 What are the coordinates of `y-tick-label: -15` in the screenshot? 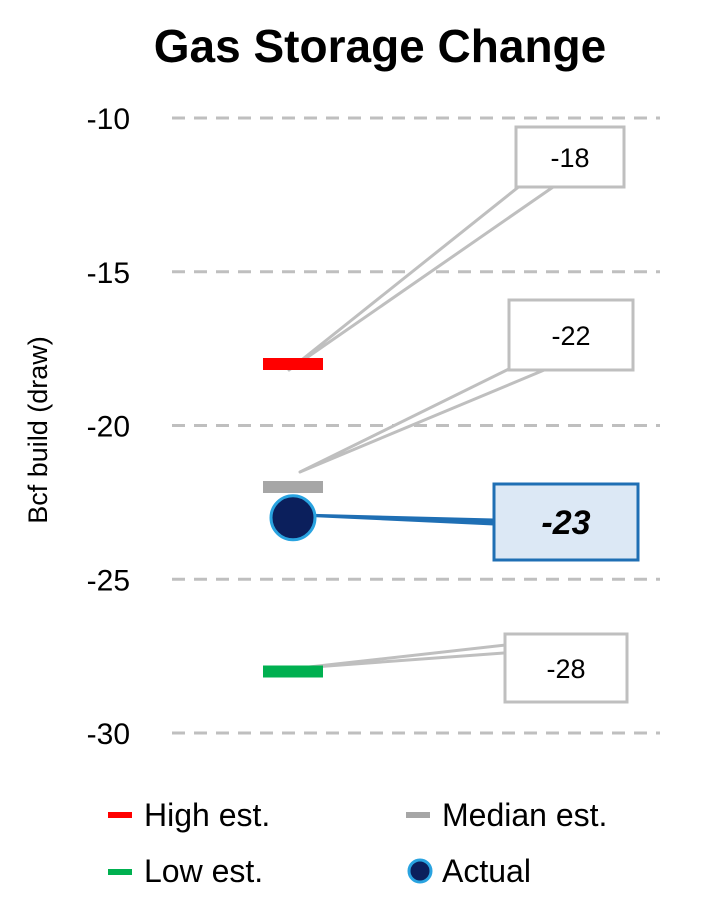 It's located at (108, 273).